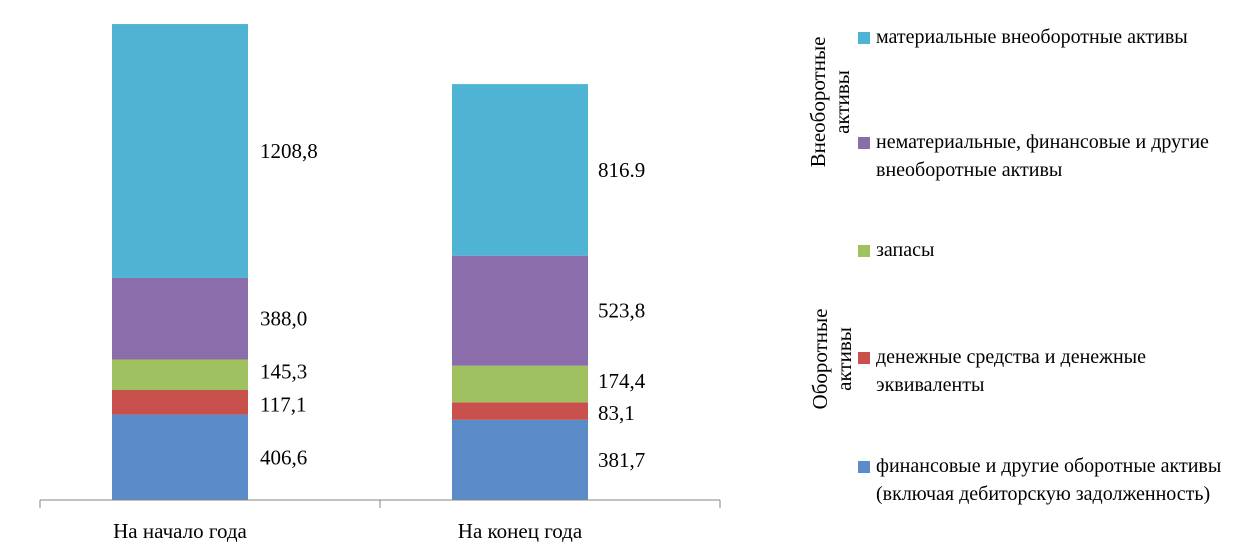  I want to click on legend-label: денежные средства и денежные эквиваленты, so click(1011, 371).